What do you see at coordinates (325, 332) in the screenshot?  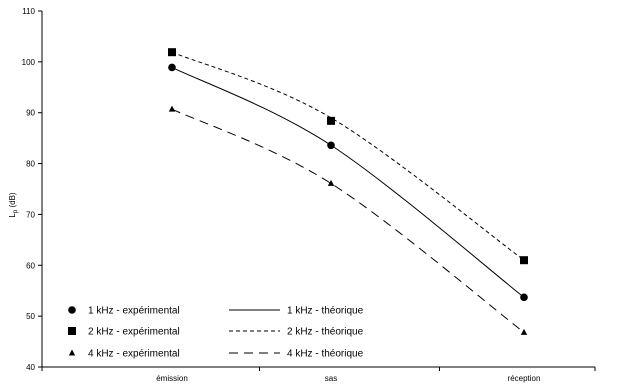 I see `legend-label: 2 kHz - théorique` at bounding box center [325, 332].